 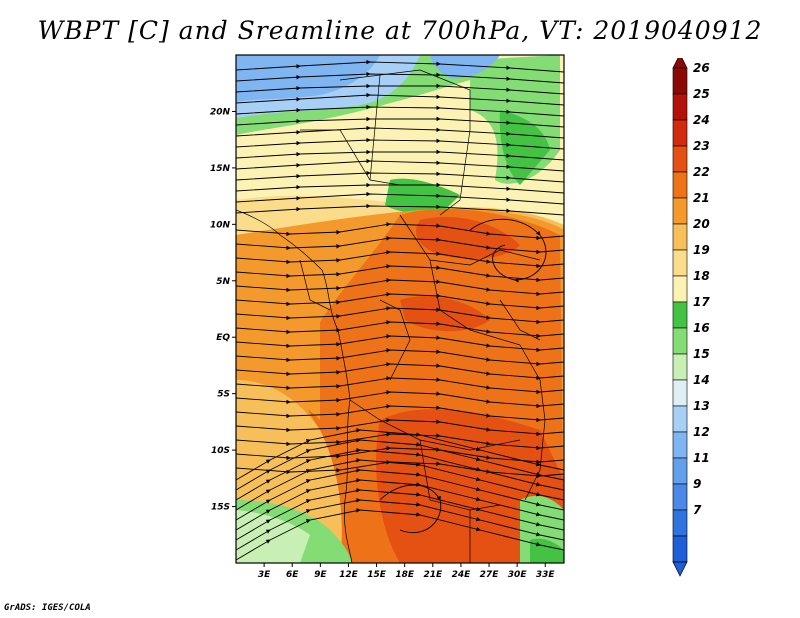 What do you see at coordinates (701, 328) in the screenshot?
I see `colorbar-label: 16` at bounding box center [701, 328].